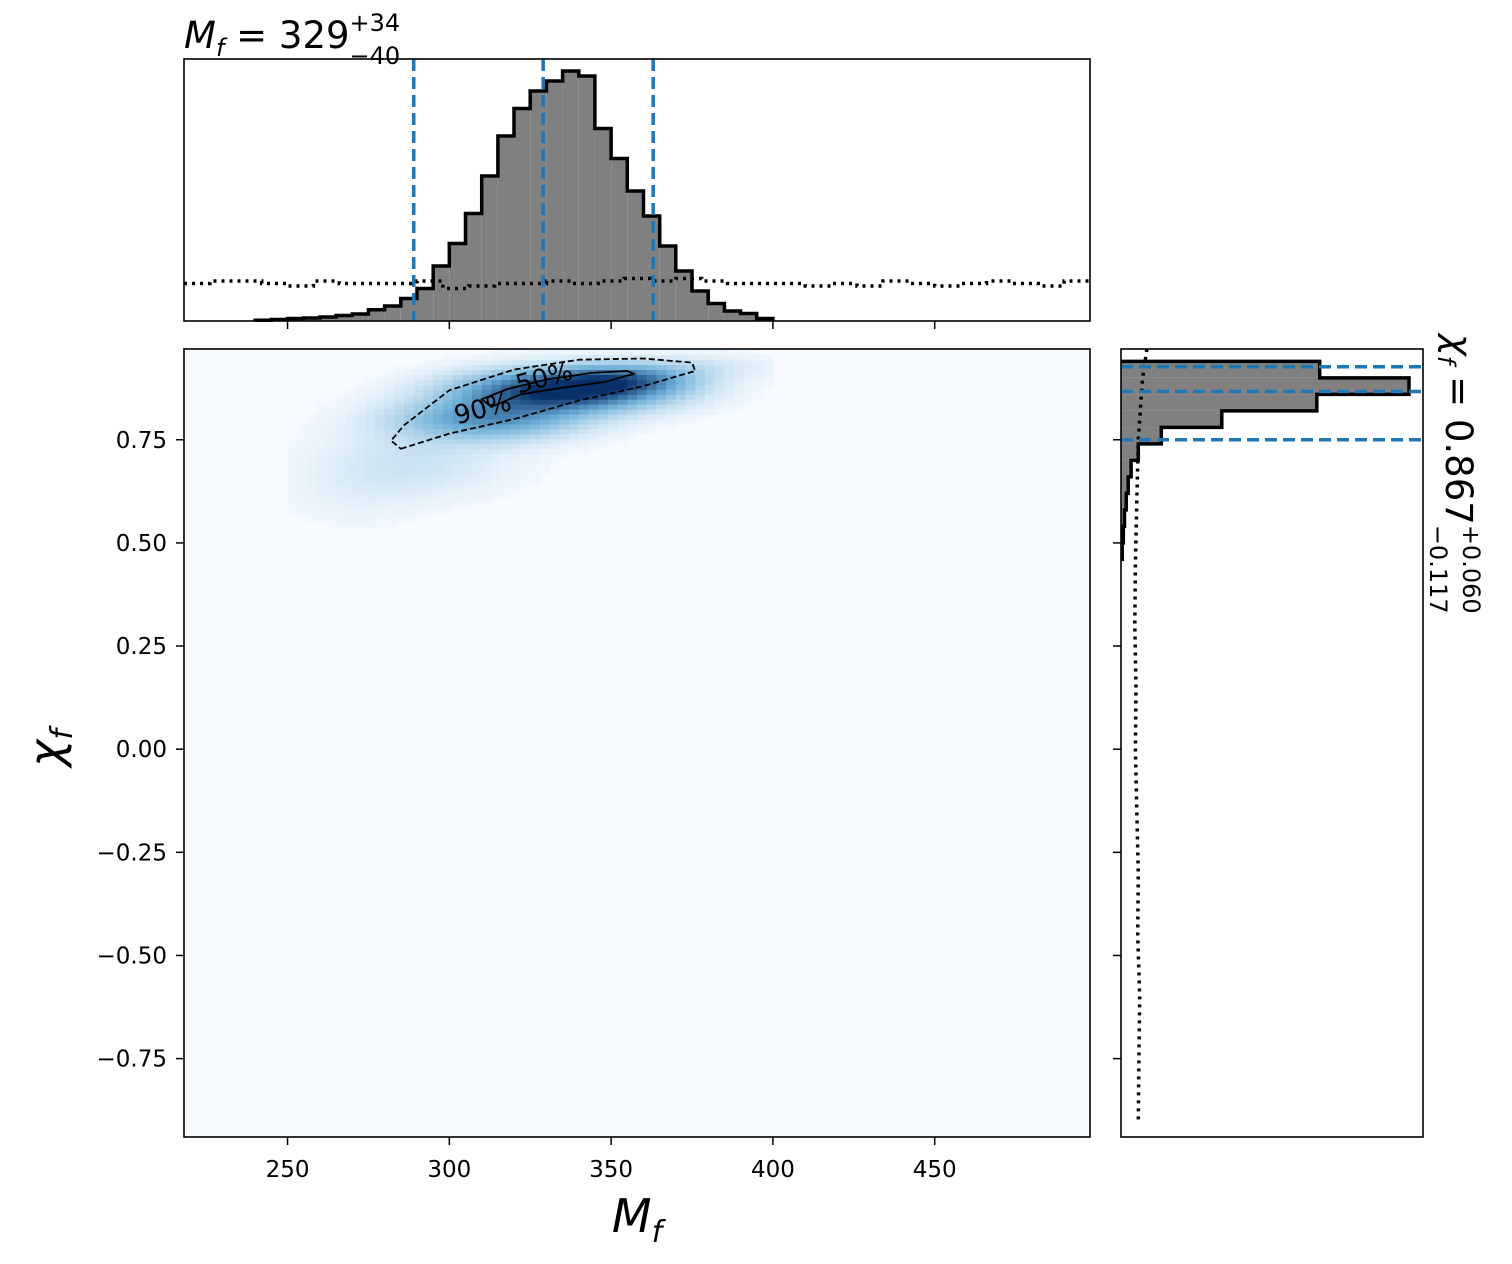 This screenshot has width=1512, height=1264. What do you see at coordinates (1454, 473) in the screenshot?
I see `right-histogram-title: χf = 0.867+0.060−0.117` at bounding box center [1454, 473].